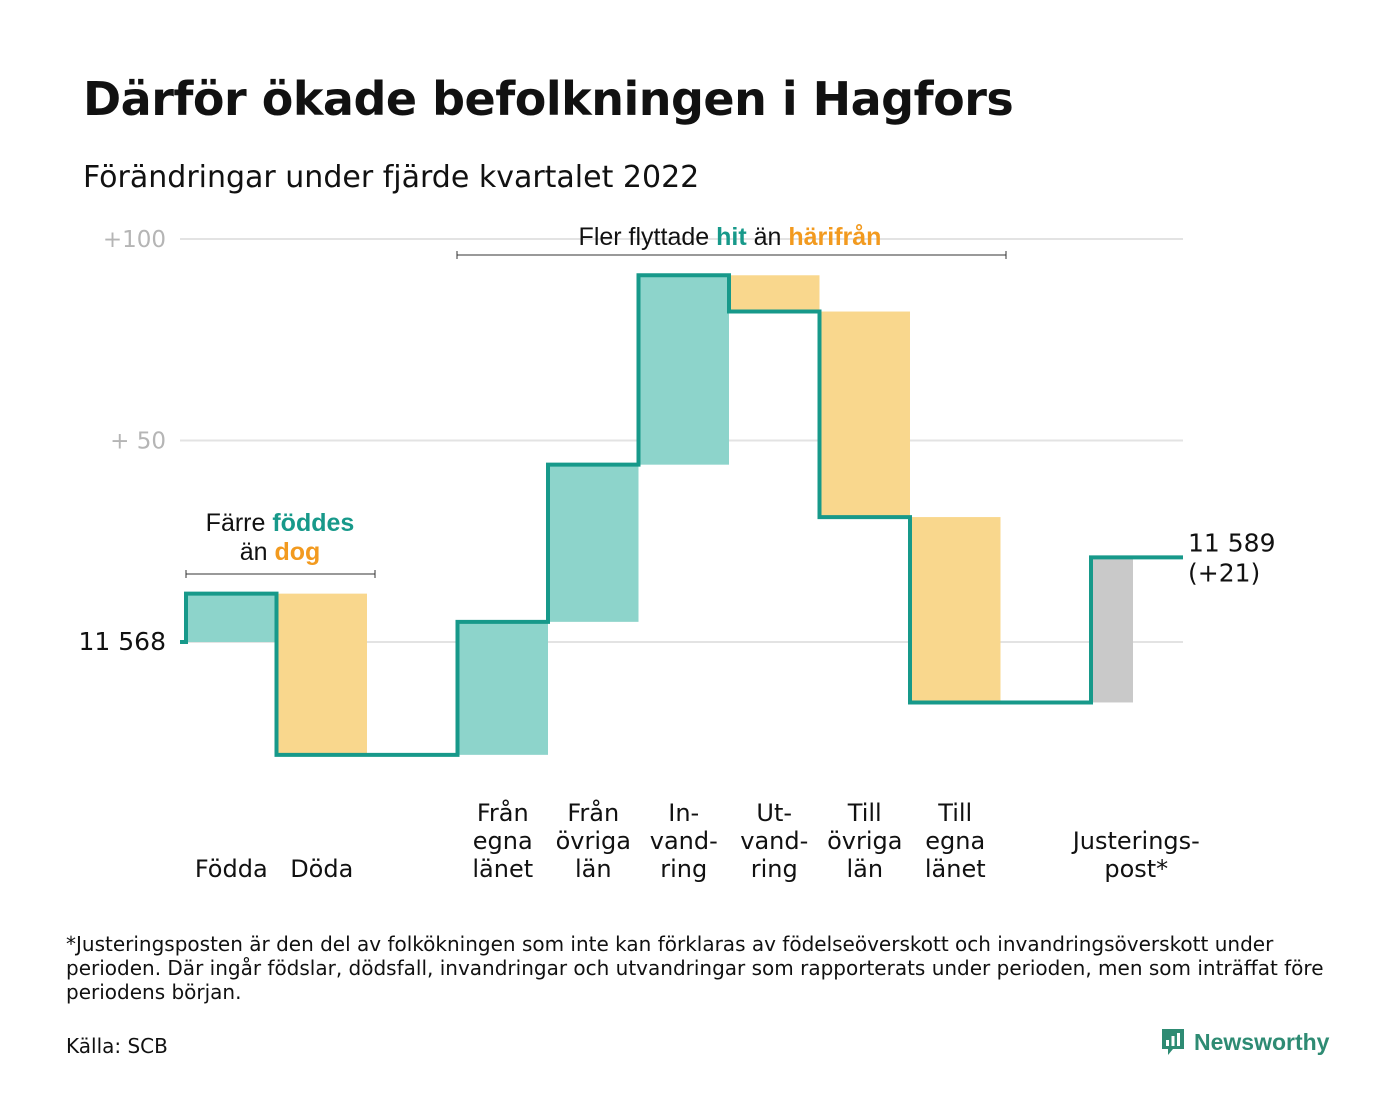 The width and height of the screenshot is (1400, 1120). Describe the element at coordinates (683, 813) in the screenshot. I see `x-category-label: In-` at that location.